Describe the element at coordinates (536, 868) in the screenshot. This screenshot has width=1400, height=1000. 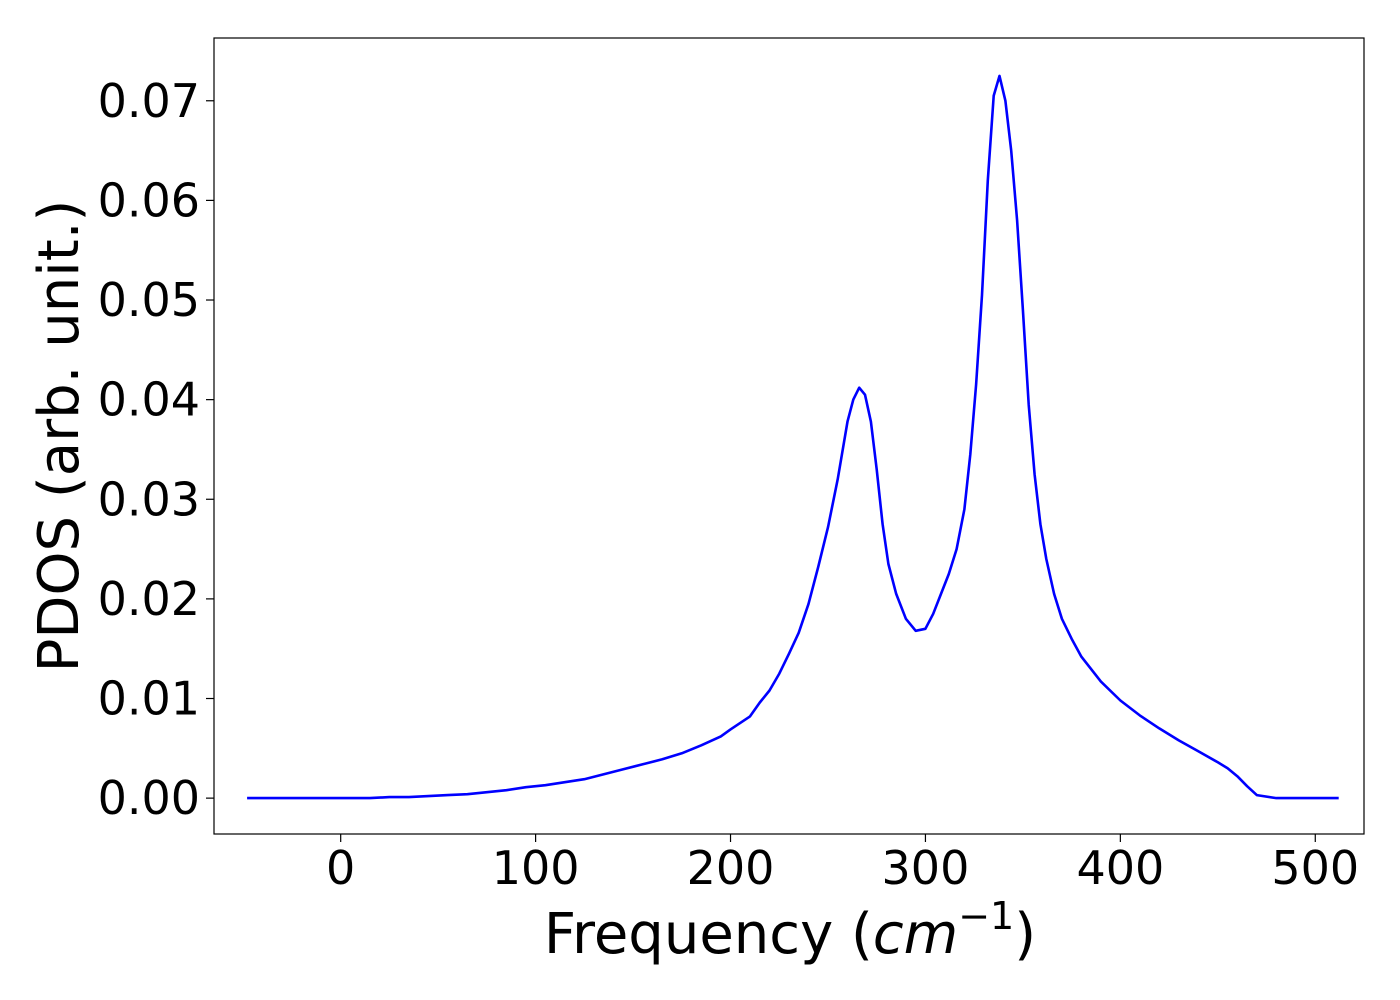
I see `x-tick-label: 100` at that location.